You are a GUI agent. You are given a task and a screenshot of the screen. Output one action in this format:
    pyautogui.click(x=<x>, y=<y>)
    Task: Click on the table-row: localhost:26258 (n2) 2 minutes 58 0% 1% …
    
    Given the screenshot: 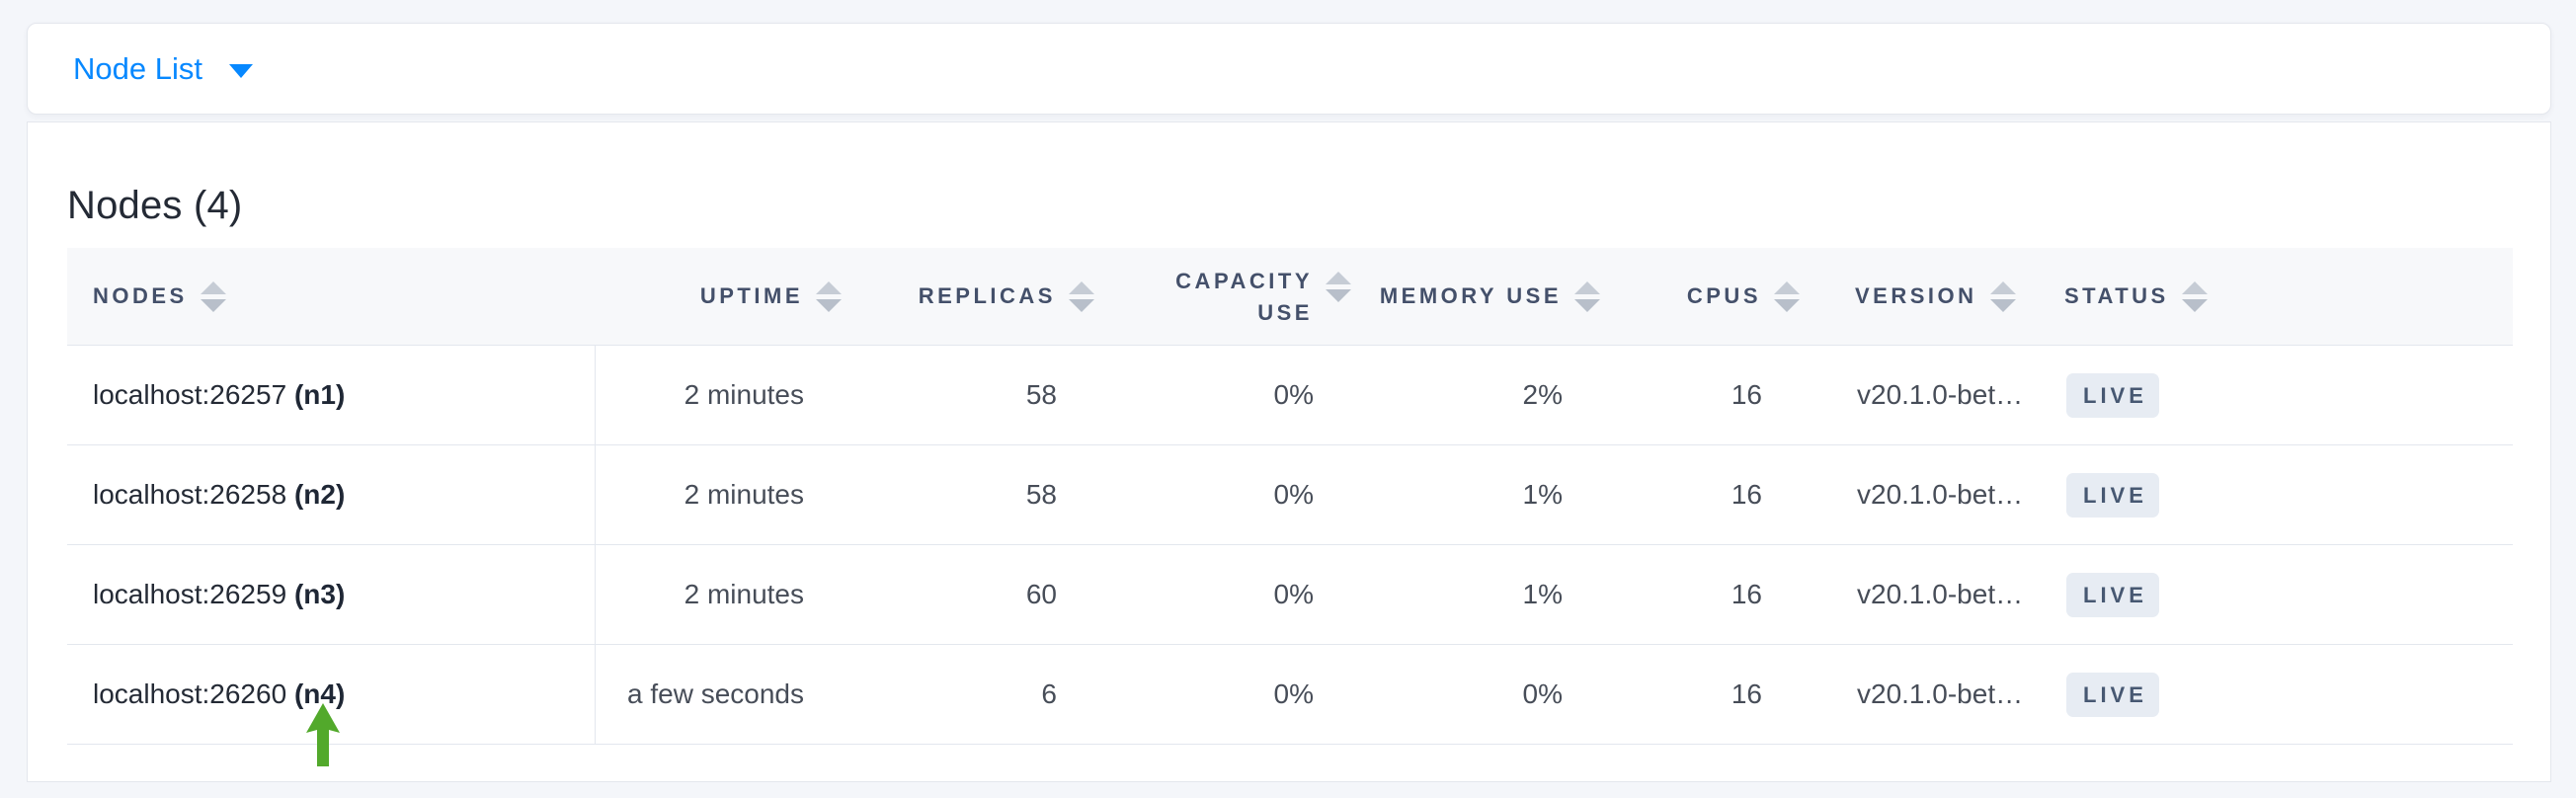 What is the action you would take?
    pyautogui.click(x=1290, y=494)
    